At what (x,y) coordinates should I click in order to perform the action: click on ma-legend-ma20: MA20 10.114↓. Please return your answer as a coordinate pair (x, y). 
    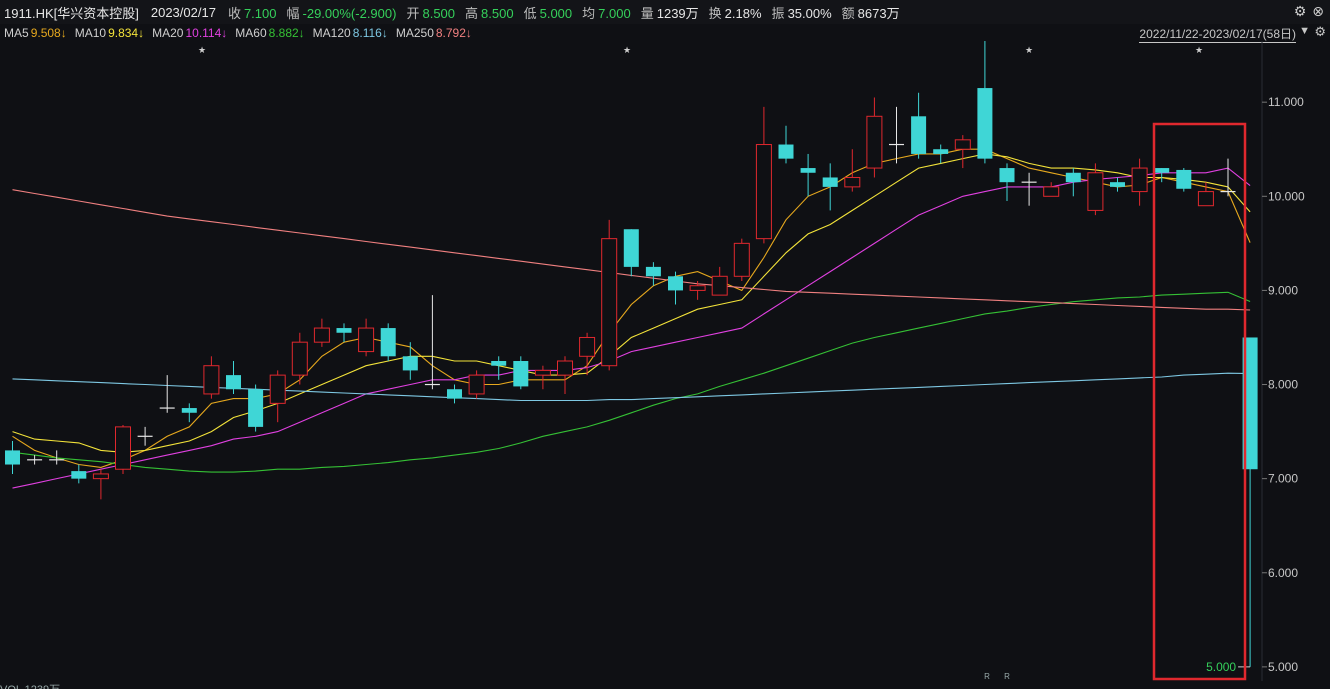
    Looking at the image, I should click on (189, 33).